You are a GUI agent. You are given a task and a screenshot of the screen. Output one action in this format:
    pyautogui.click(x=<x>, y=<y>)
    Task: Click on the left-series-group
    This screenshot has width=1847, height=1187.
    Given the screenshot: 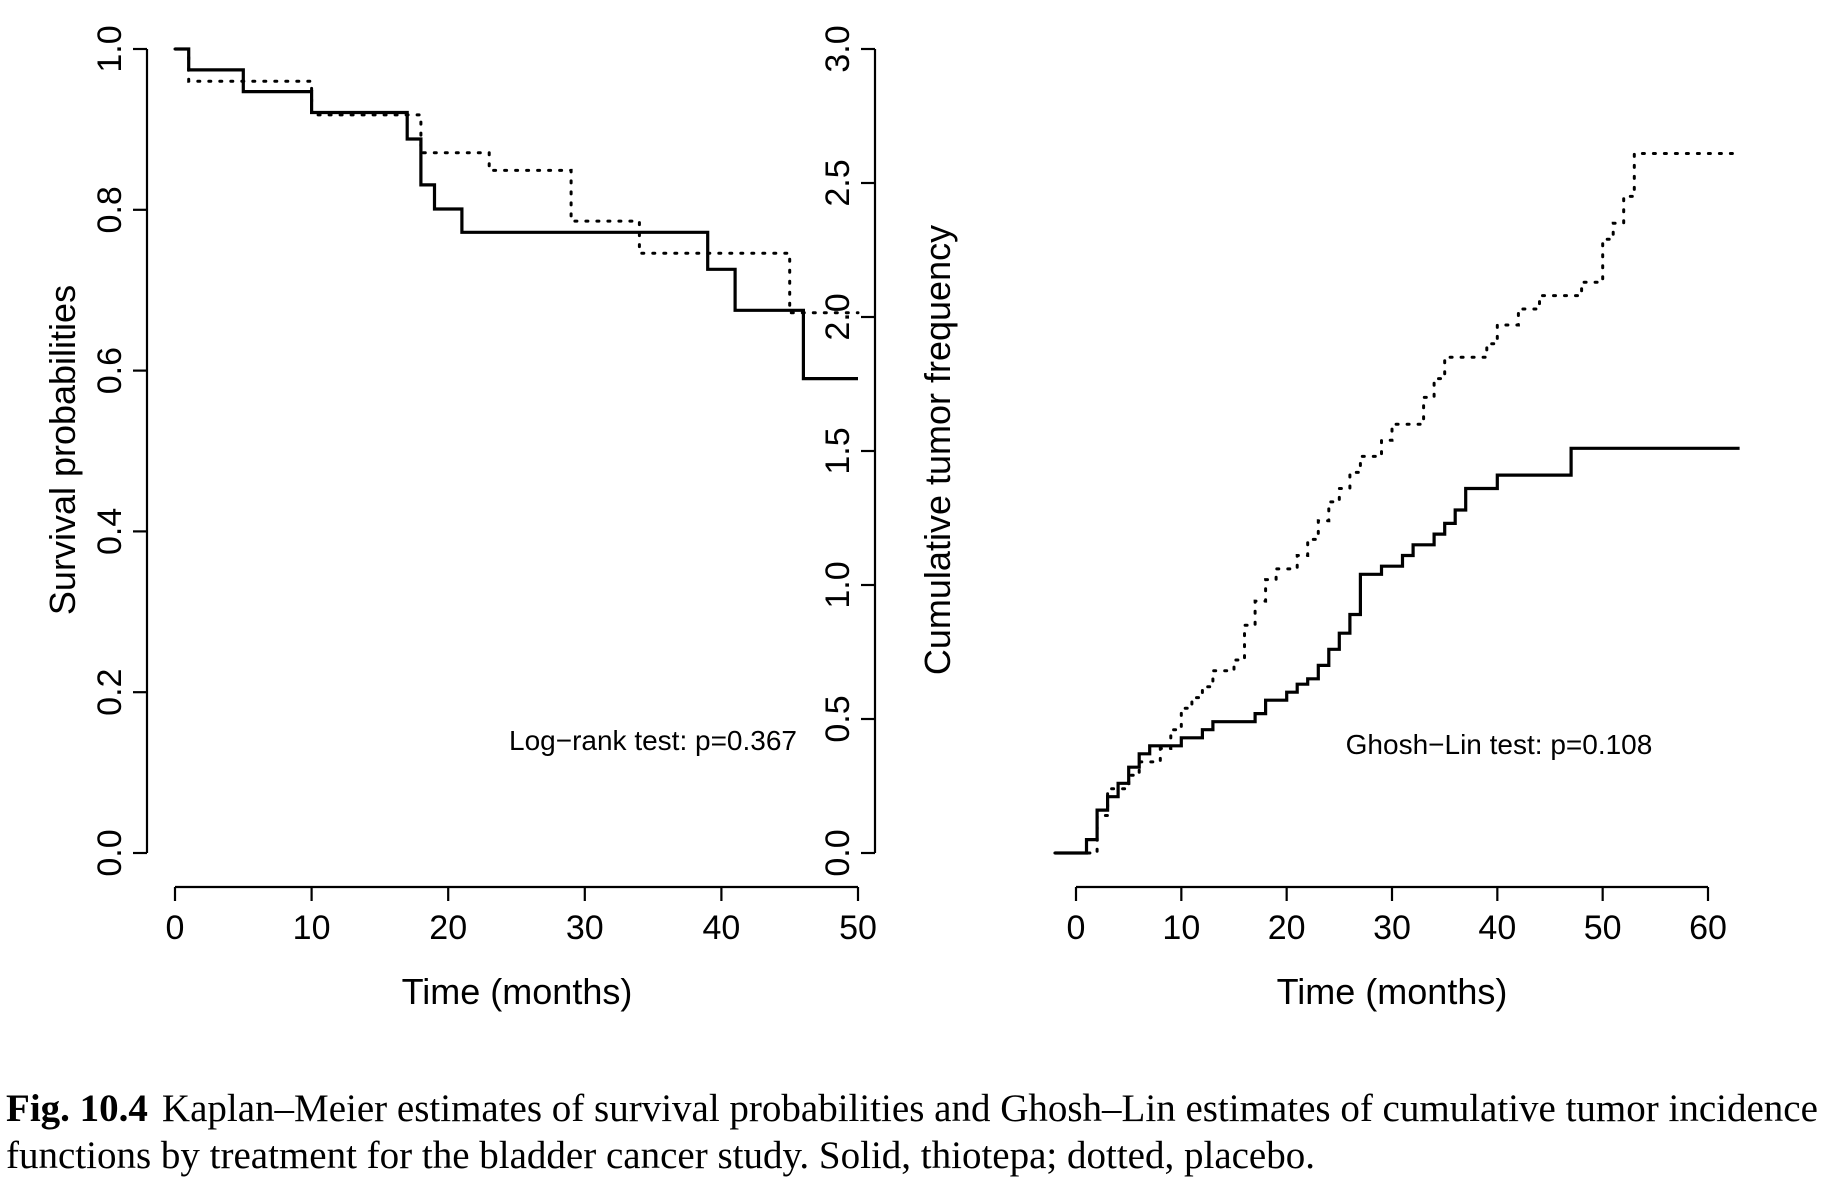 What is the action you would take?
    pyautogui.click(x=516, y=214)
    